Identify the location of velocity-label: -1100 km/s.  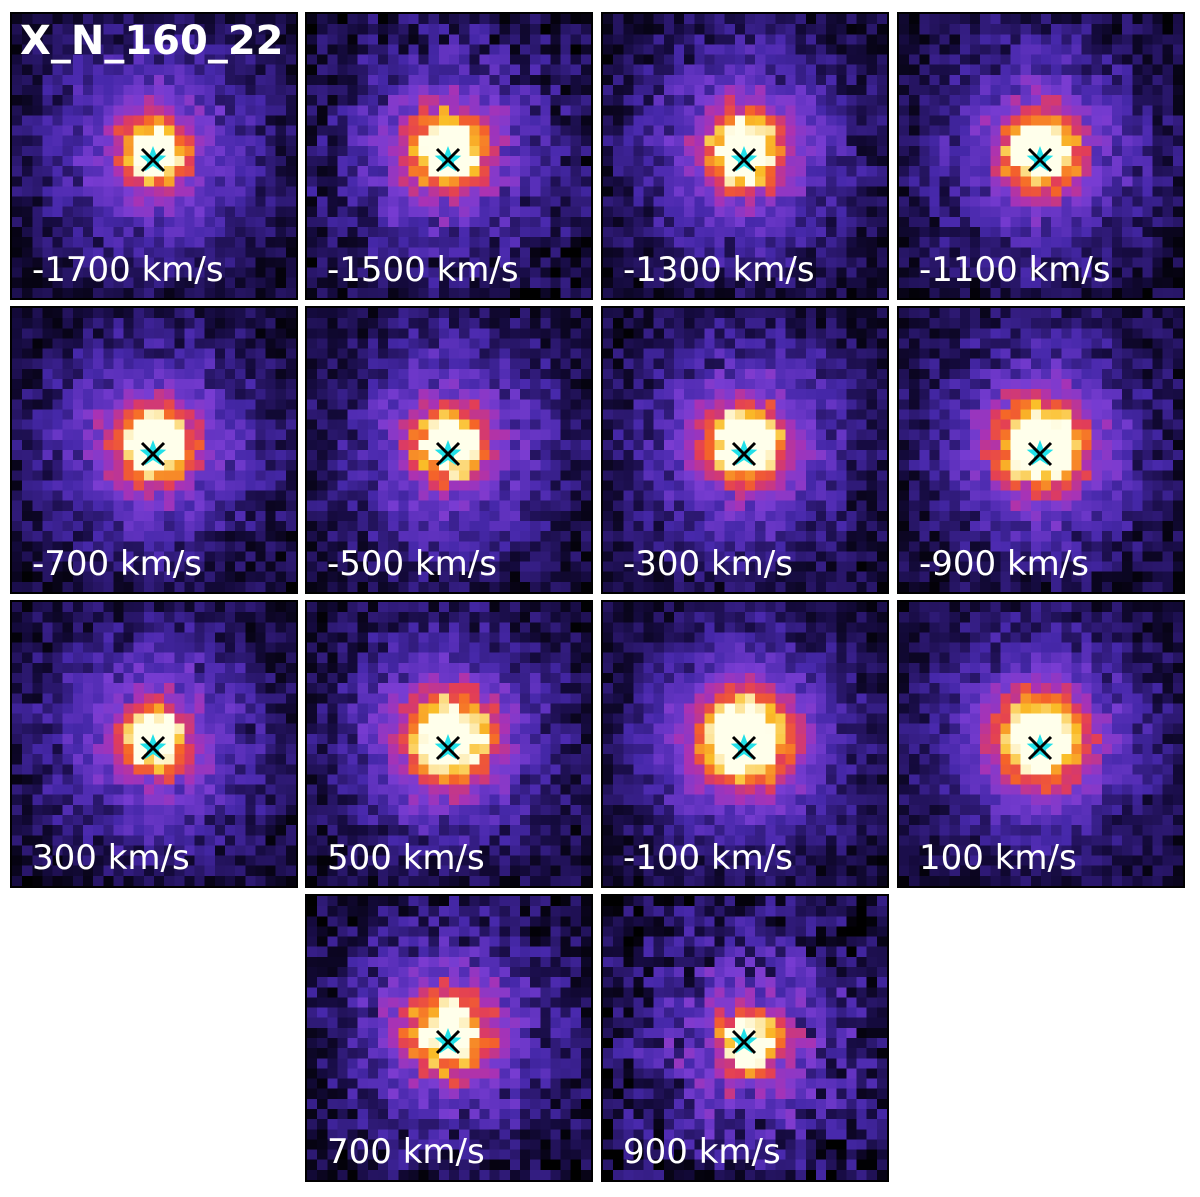
(1015, 270).